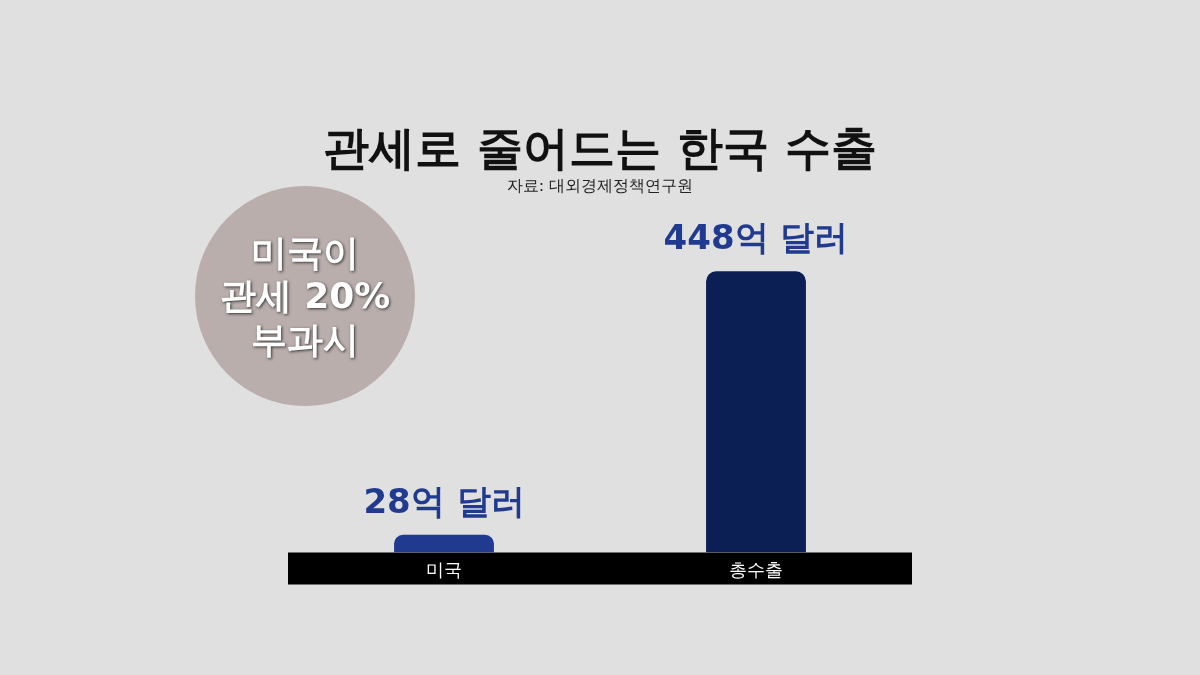 Image resolution: width=1200 pixels, height=675 pixels. Describe the element at coordinates (756, 237) in the screenshot. I see `data-label: 448억 달러` at that location.